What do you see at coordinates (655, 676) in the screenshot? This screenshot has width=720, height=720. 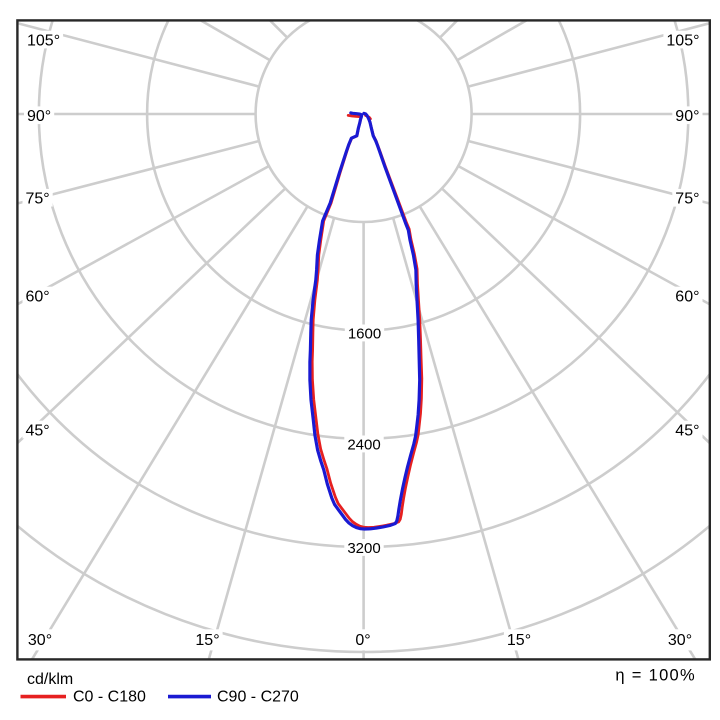 I see `svg-text: η = 100%` at bounding box center [655, 676].